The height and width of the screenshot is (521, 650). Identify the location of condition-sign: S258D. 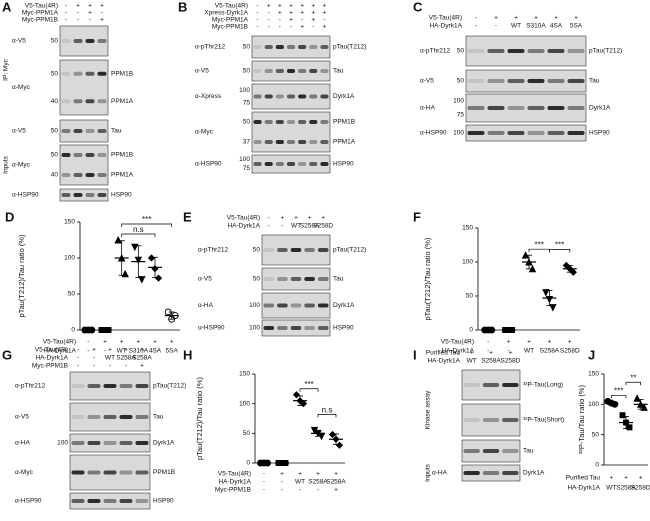
(323, 226).